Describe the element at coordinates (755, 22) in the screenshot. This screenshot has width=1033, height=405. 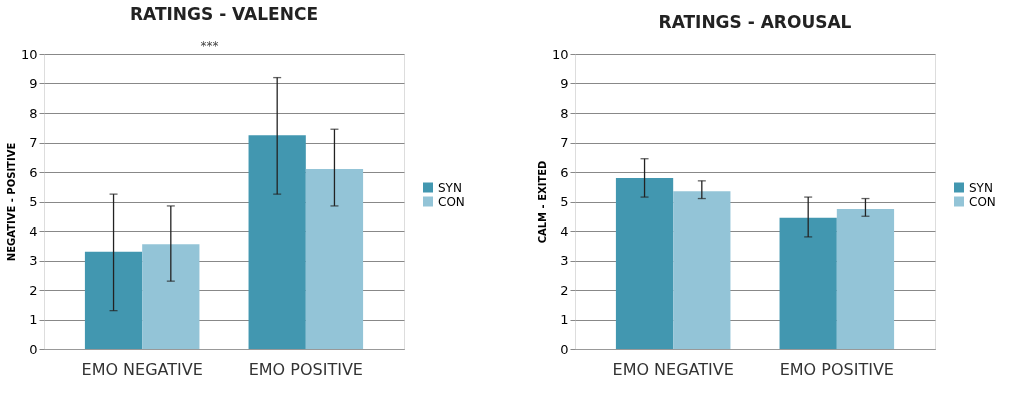
I see `chart-title: RATINGS - AROUSAL` at that location.